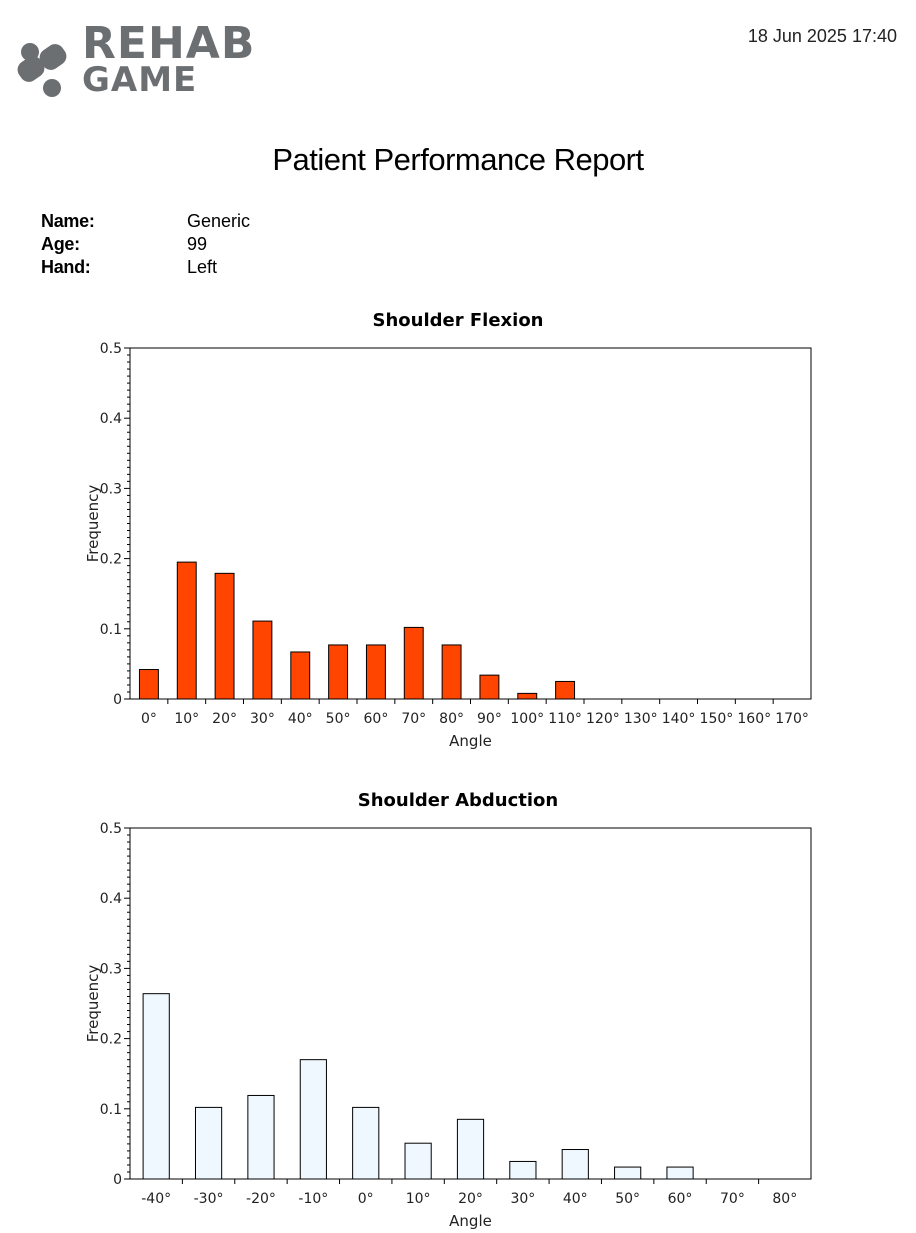 Image resolution: width=916 pixels, height=1233 pixels. I want to click on abduction-x-tick-label: 50°, so click(627, 1199).